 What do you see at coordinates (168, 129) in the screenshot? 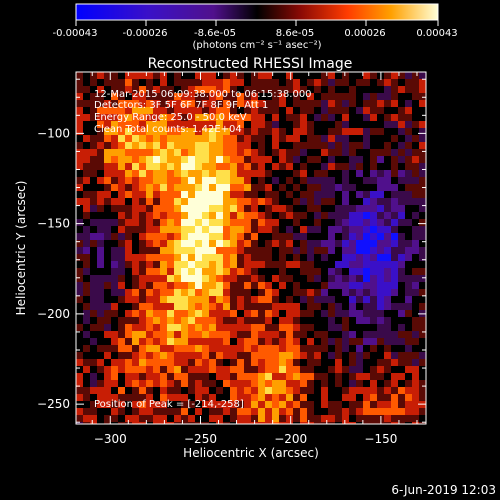
I see `clean-counts-text: Clean Total counts: 1.42E+04` at bounding box center [168, 129].